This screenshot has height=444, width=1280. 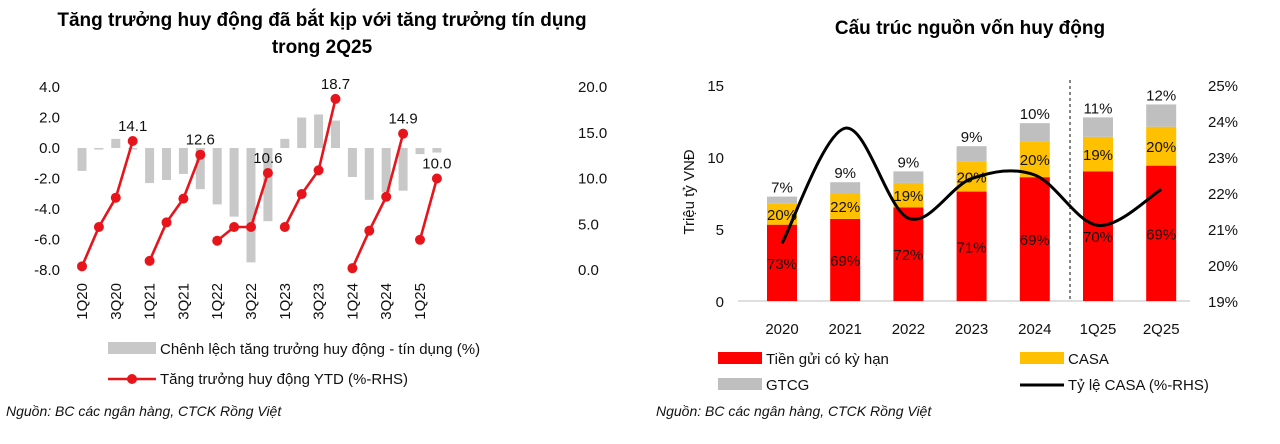 I want to click on y-right-tick-label: 20%, so click(x=1223, y=266).